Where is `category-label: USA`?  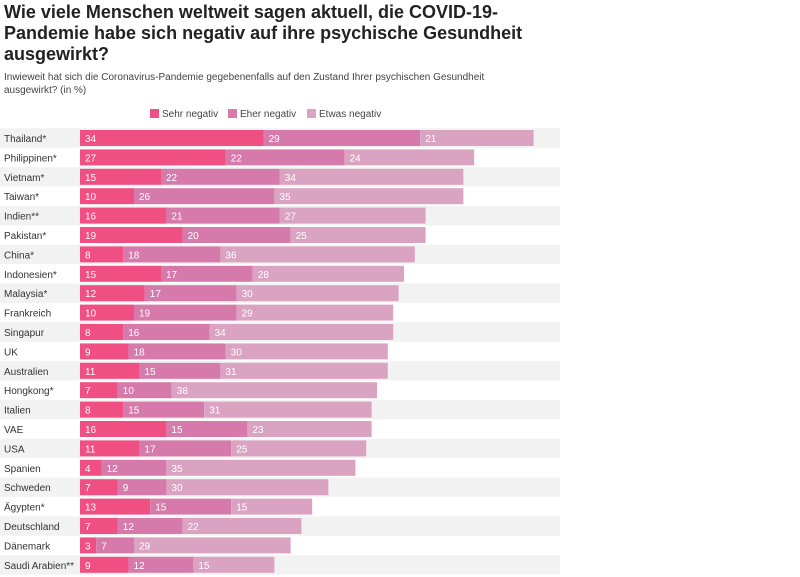 category-label: USA is located at coordinates (14, 449).